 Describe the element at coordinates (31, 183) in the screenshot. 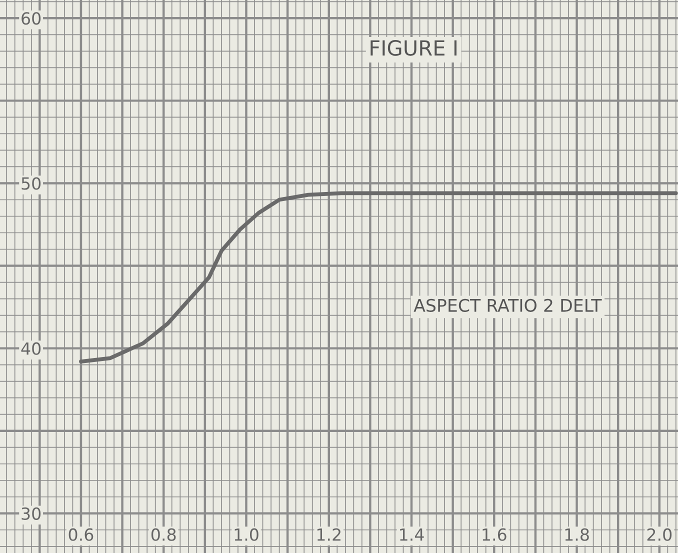

I see `y-tick-label: 50` at that location.